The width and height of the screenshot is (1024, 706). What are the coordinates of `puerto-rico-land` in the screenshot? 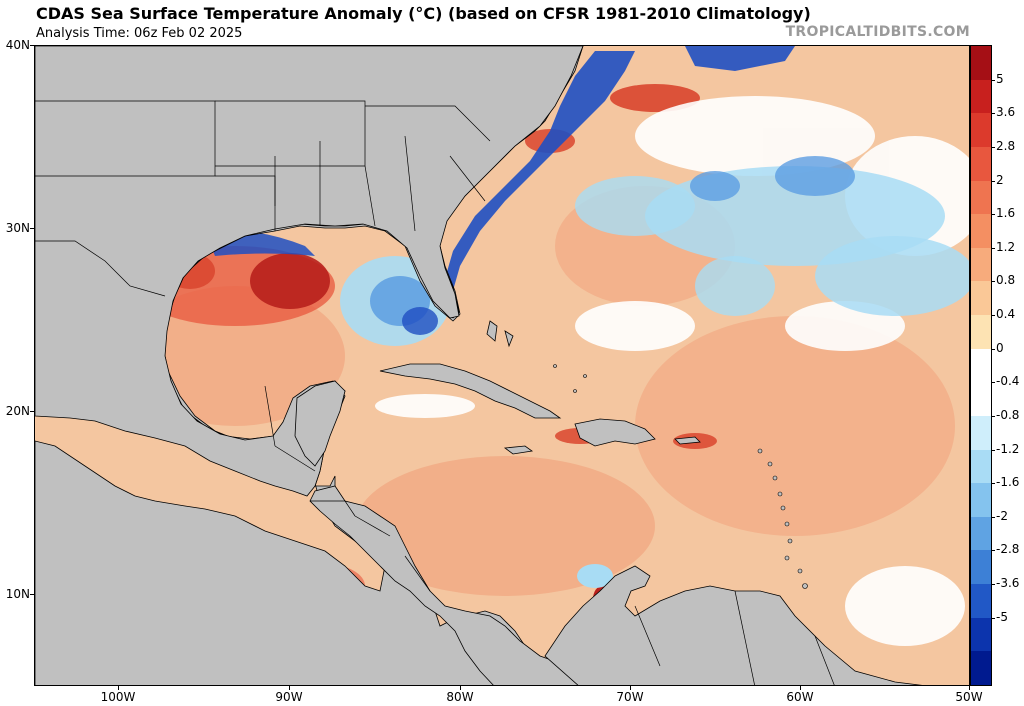 It's located at (687, 440).